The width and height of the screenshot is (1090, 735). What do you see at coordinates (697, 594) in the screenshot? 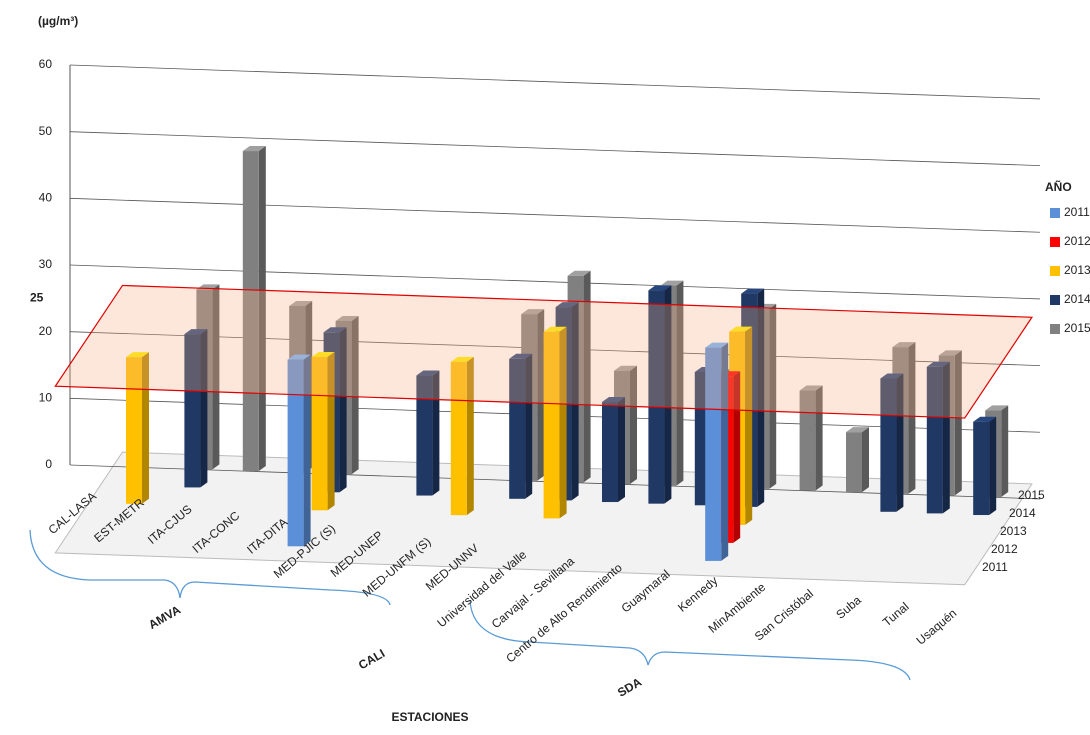
I see `x-tick-label: Kennedy` at bounding box center [697, 594].